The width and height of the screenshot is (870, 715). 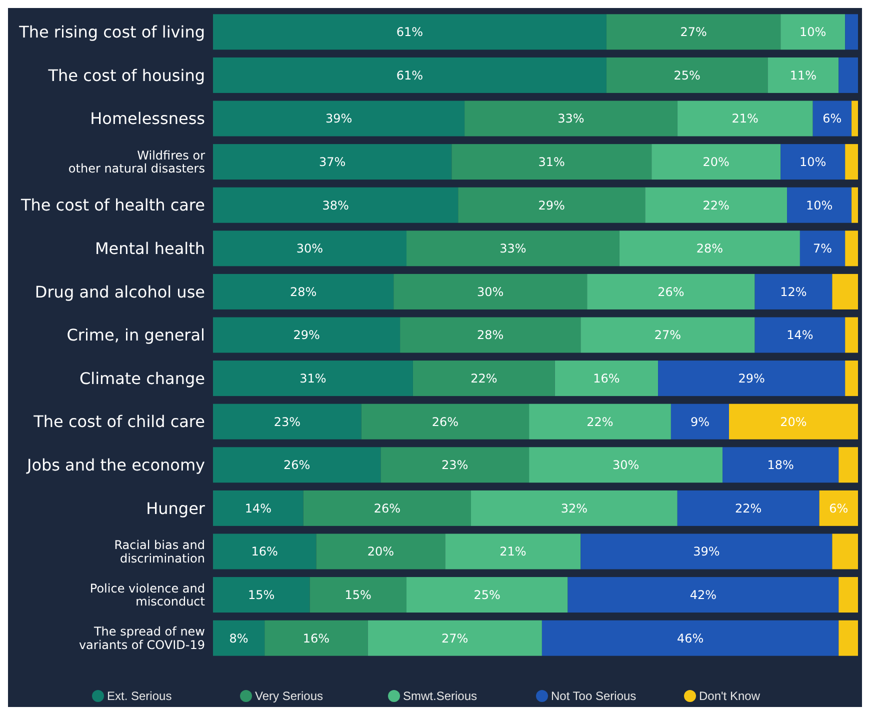 I want to click on y-tick-label: Drug and alcohol use, so click(x=119, y=292).